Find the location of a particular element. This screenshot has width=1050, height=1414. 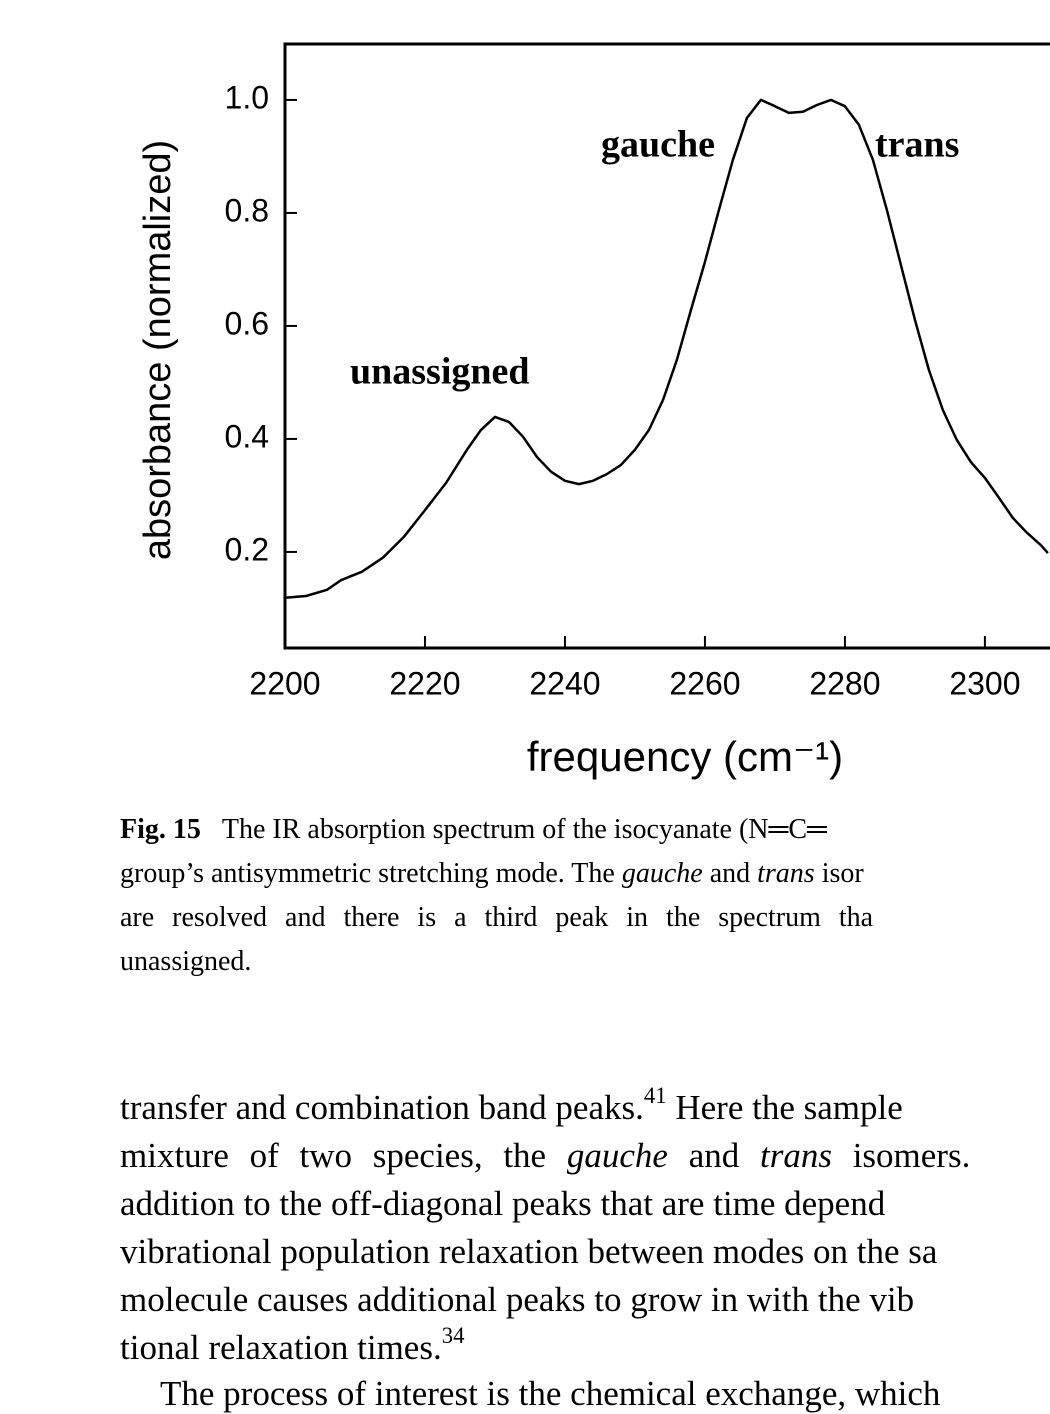

body-text: and is located at coordinates (713, 1155).